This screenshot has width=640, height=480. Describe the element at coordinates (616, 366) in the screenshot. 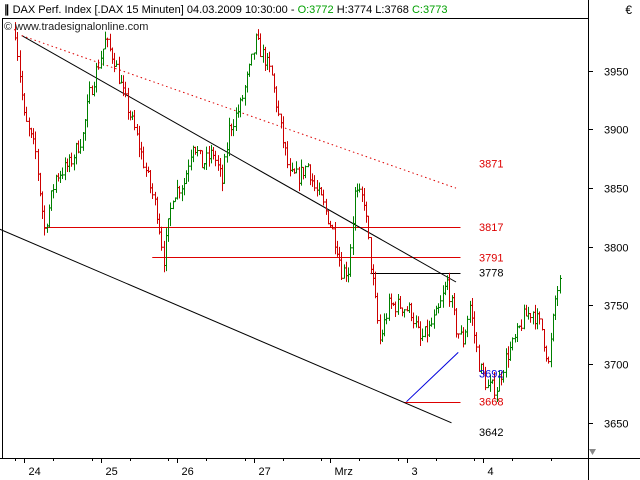

I see `y-tick-label: 3700` at that location.